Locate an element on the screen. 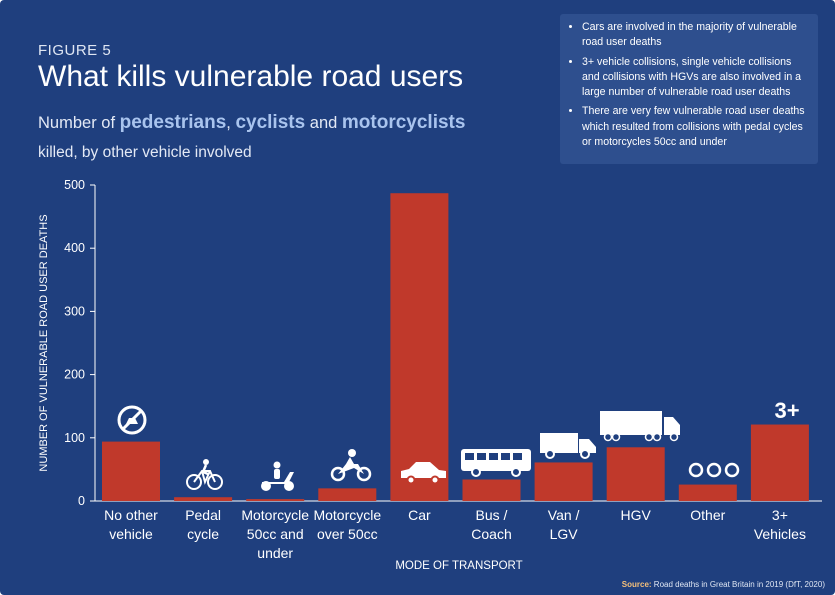  x-tick-label: 50cc and is located at coordinates (275, 534).